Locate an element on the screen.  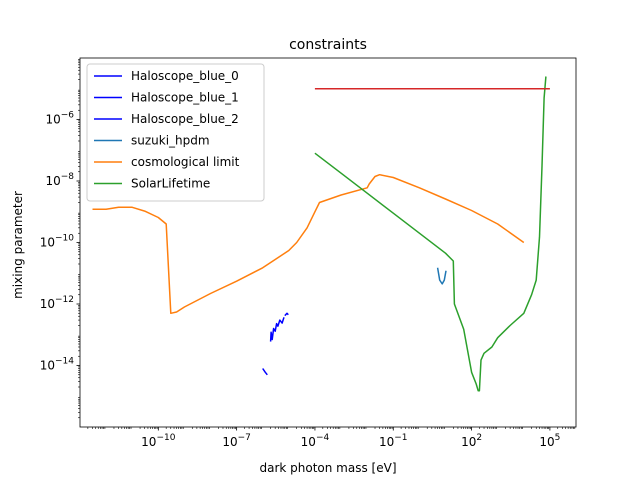
legend-frame is located at coordinates (175, 132).